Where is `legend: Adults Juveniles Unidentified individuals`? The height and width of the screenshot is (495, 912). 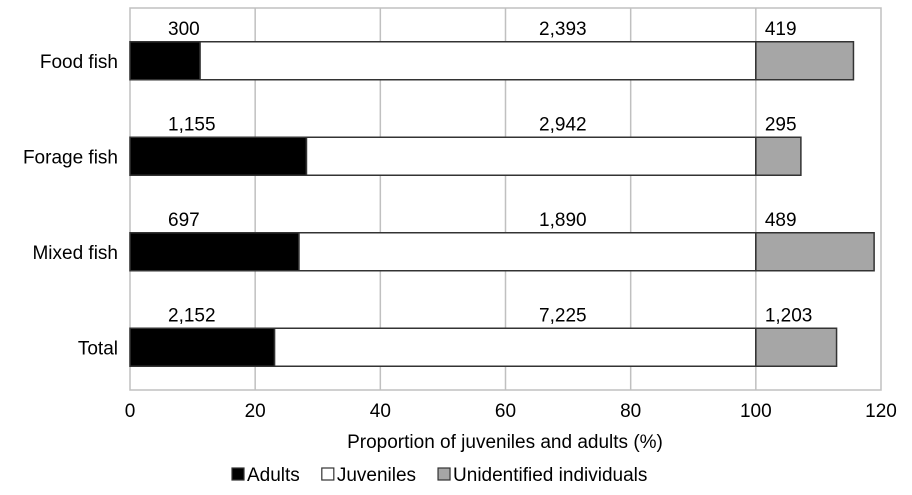 legend: Adults Juveniles Unidentified individuals is located at coordinates (439, 475).